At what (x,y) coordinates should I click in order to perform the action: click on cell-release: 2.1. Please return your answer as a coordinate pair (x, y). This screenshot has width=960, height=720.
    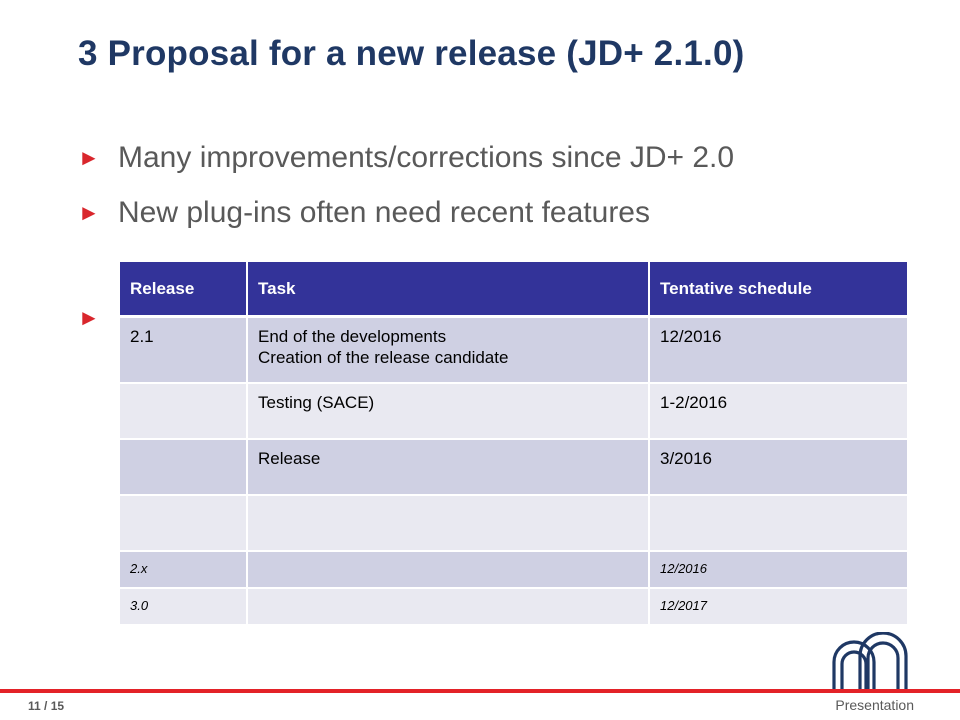
    Looking at the image, I should click on (184, 350).